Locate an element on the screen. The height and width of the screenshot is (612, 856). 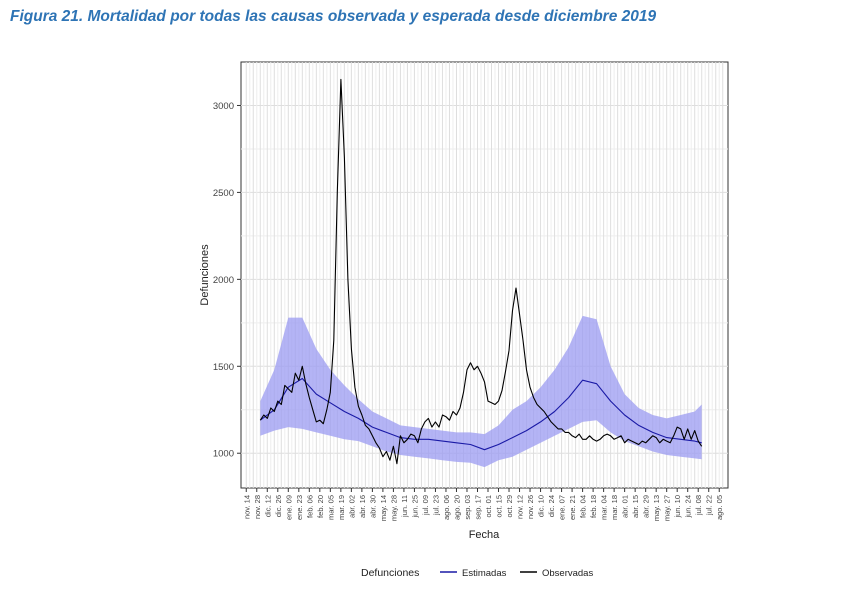
y-tick-label: 2500 is located at coordinates (223, 193).